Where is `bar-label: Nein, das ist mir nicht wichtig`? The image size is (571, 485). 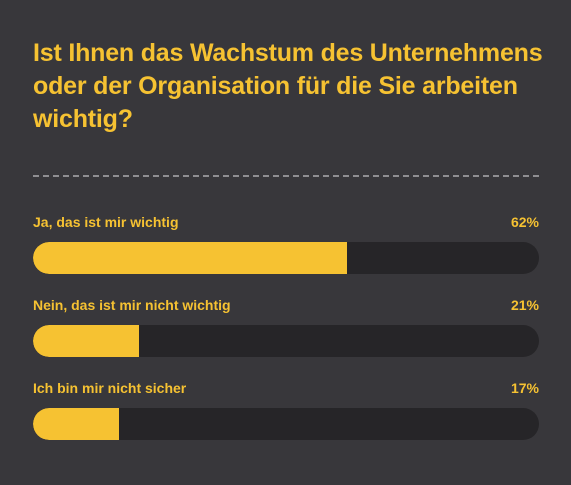 bar-label: Nein, das ist mir nicht wichtig is located at coordinates (132, 305).